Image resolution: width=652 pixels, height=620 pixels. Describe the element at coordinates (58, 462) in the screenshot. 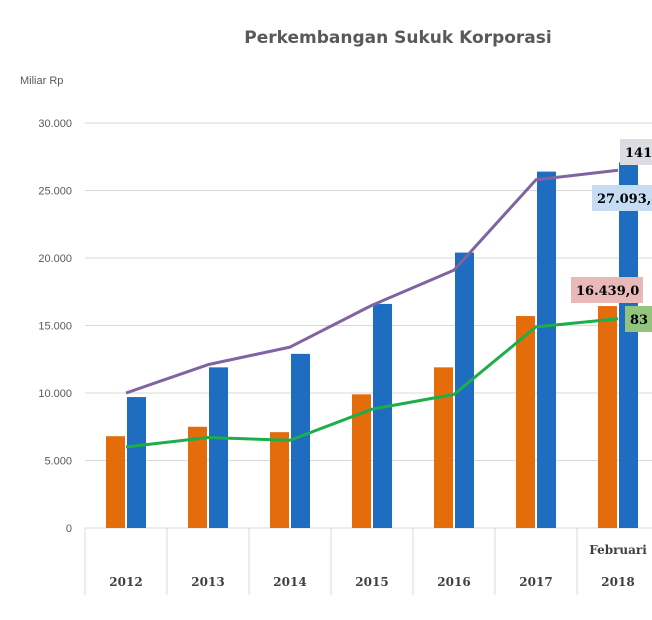

I see `y-tick-label: 5.000` at that location.